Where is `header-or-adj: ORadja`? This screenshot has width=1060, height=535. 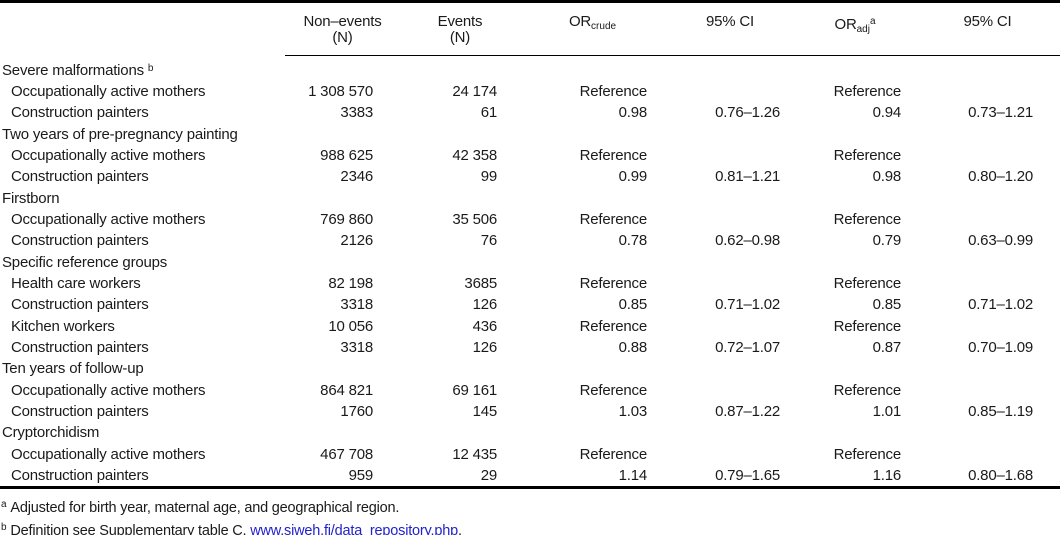 header-or-adj: ORadja is located at coordinates (855, 28).